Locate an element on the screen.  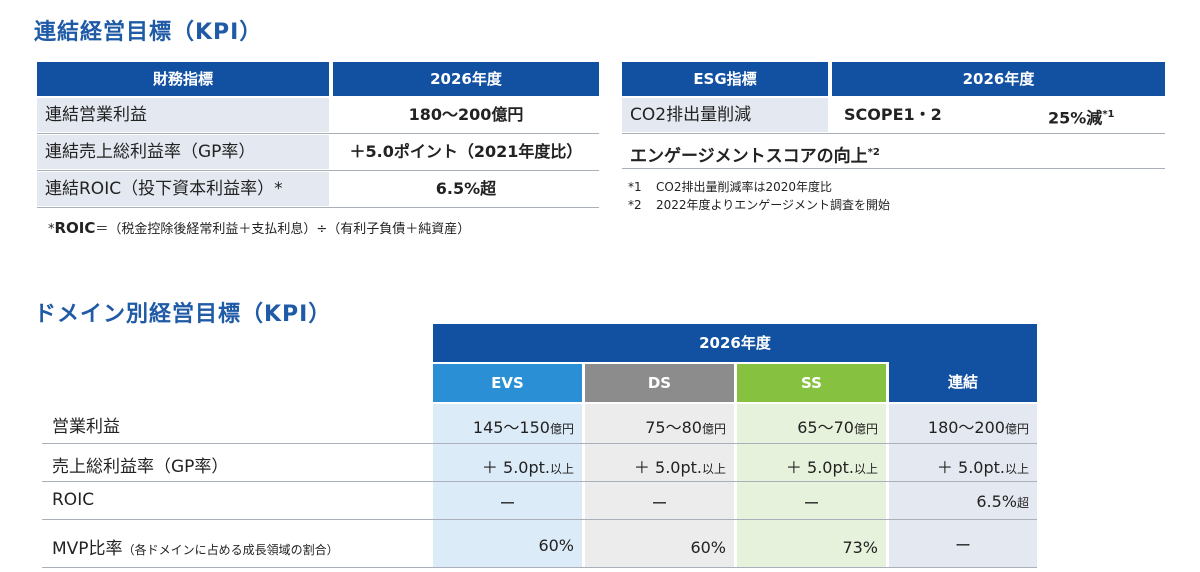
ss-value: ＋ 5.0pt.以上 is located at coordinates (831, 467).